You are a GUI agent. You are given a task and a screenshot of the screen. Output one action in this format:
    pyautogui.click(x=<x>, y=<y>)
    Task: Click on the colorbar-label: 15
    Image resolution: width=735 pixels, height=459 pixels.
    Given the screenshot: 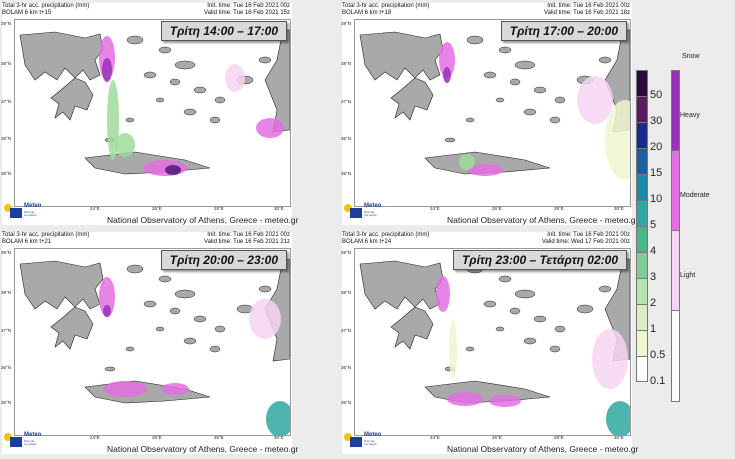 What is the action you would take?
    pyautogui.click(x=656, y=173)
    